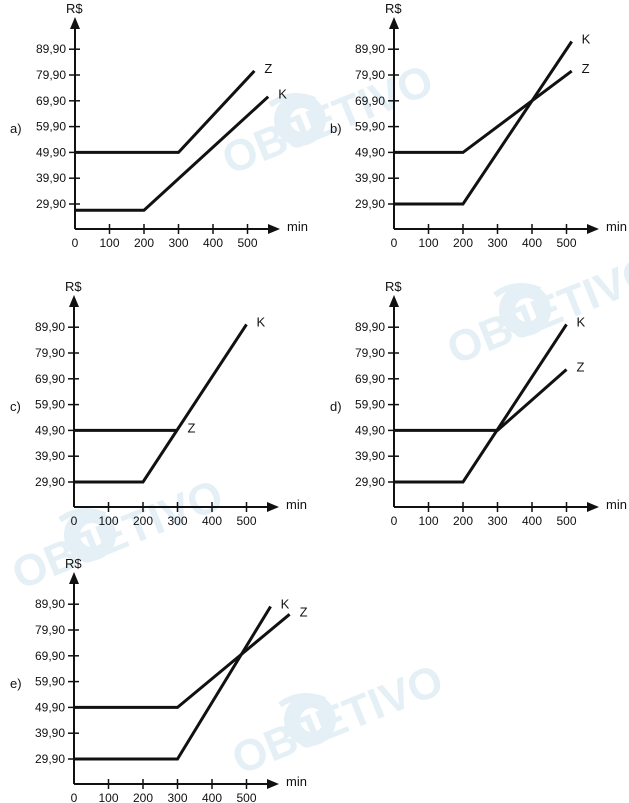 This screenshot has width=629, height=803. What do you see at coordinates (16, 128) in the screenshot?
I see `option-label: a)` at bounding box center [16, 128].